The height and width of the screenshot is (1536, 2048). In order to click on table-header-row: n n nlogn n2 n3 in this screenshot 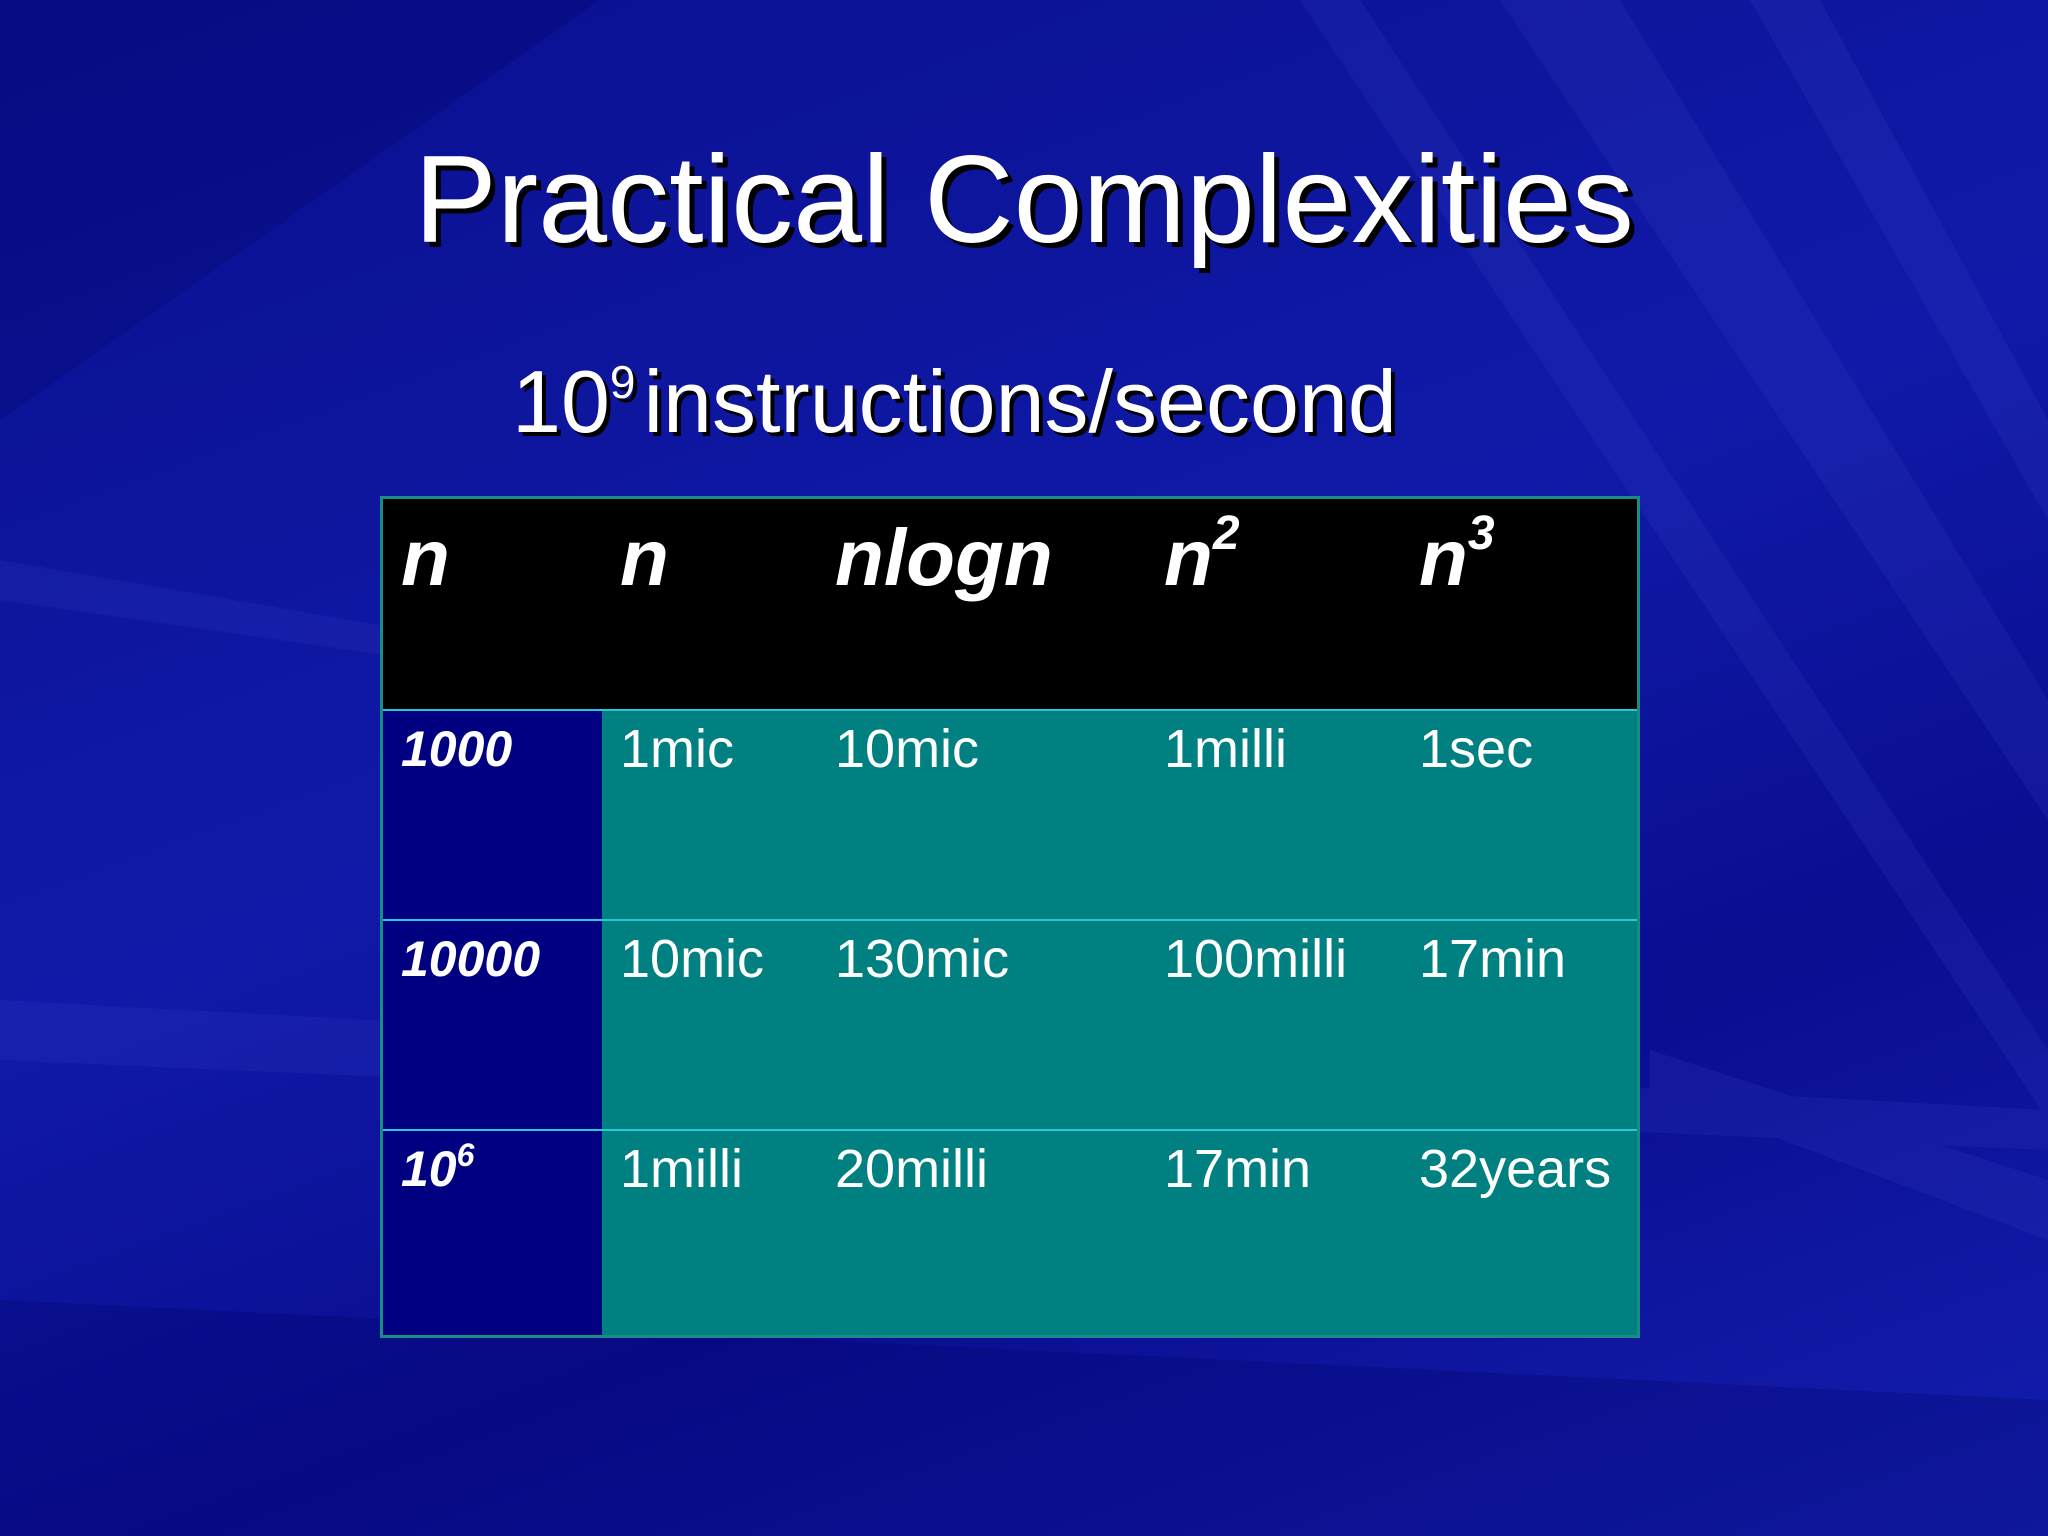, I will do `click(1010, 604)`.